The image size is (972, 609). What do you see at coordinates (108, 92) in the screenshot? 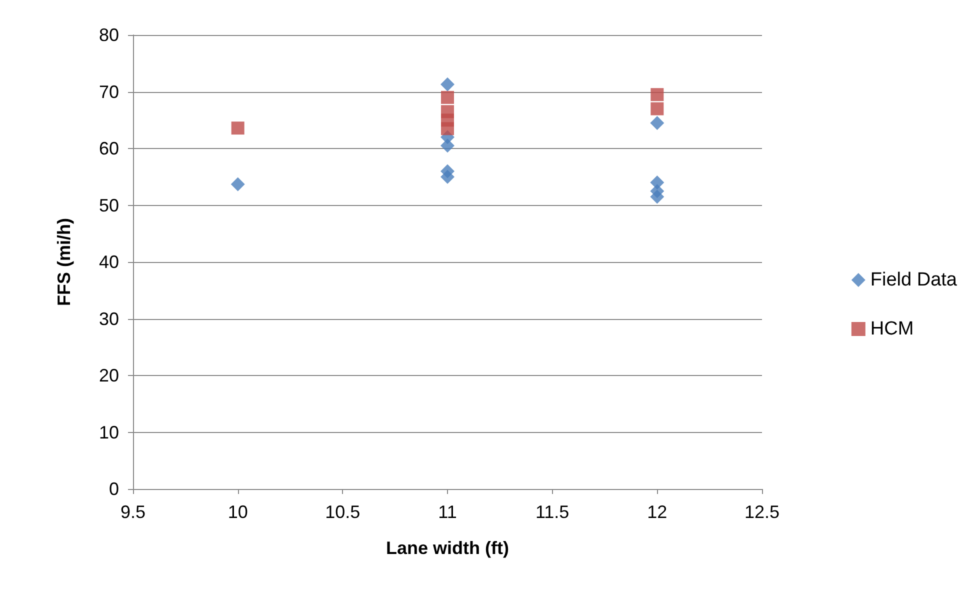
I see `y-tick-label: 70` at bounding box center [108, 92].